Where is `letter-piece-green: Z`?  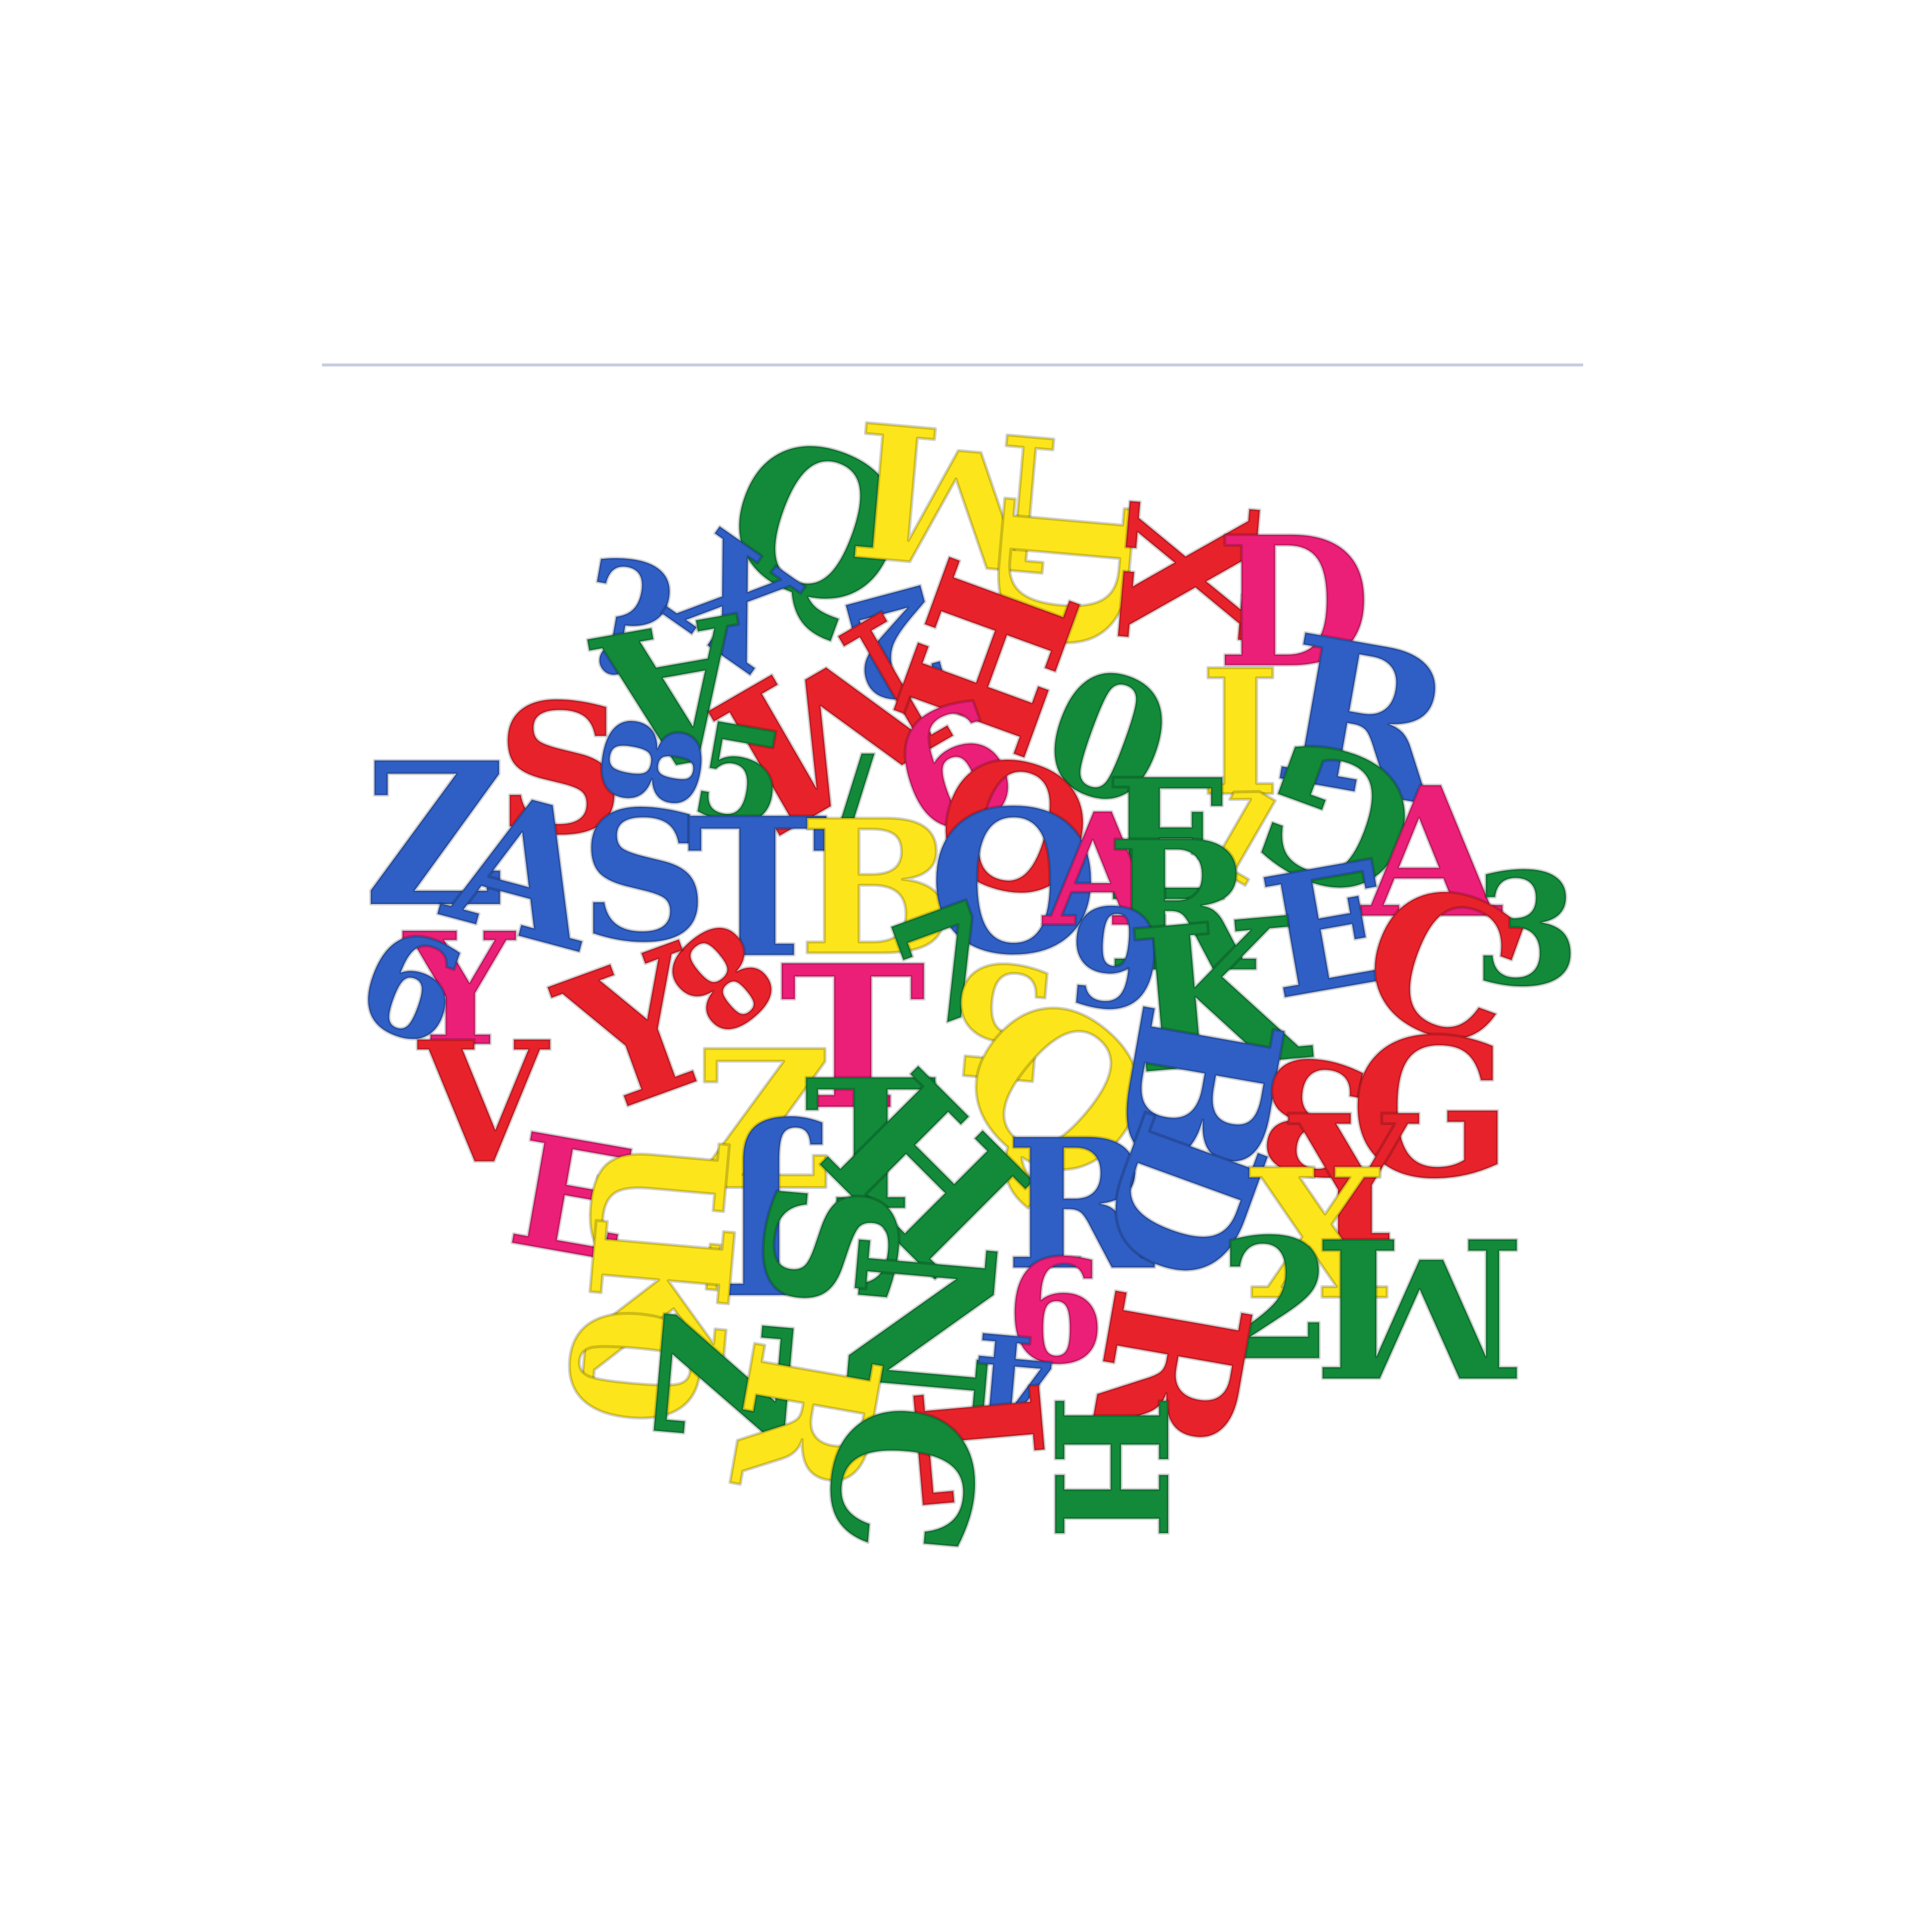
letter-piece-green: Z is located at coordinates (721, 1378).